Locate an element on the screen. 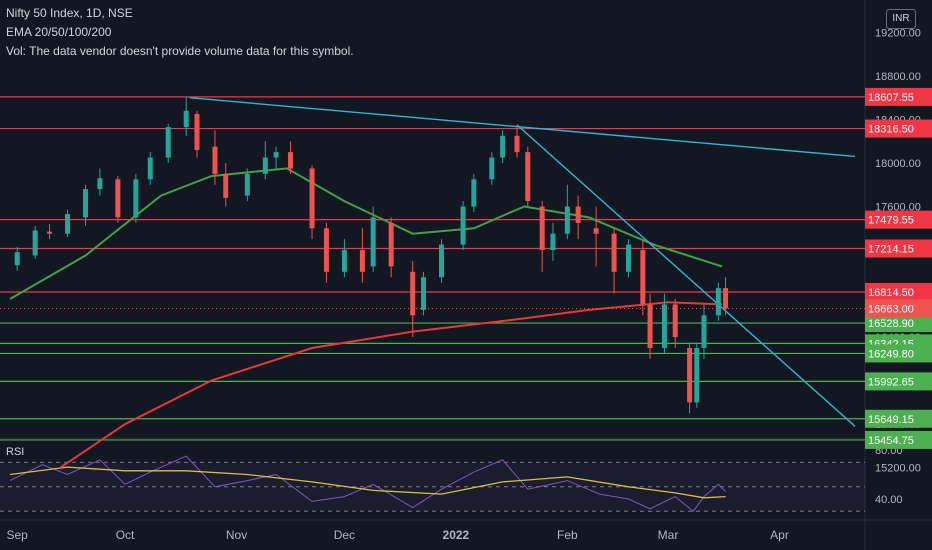 The height and width of the screenshot is (550, 932). time-axis-label: Feb is located at coordinates (567, 535).